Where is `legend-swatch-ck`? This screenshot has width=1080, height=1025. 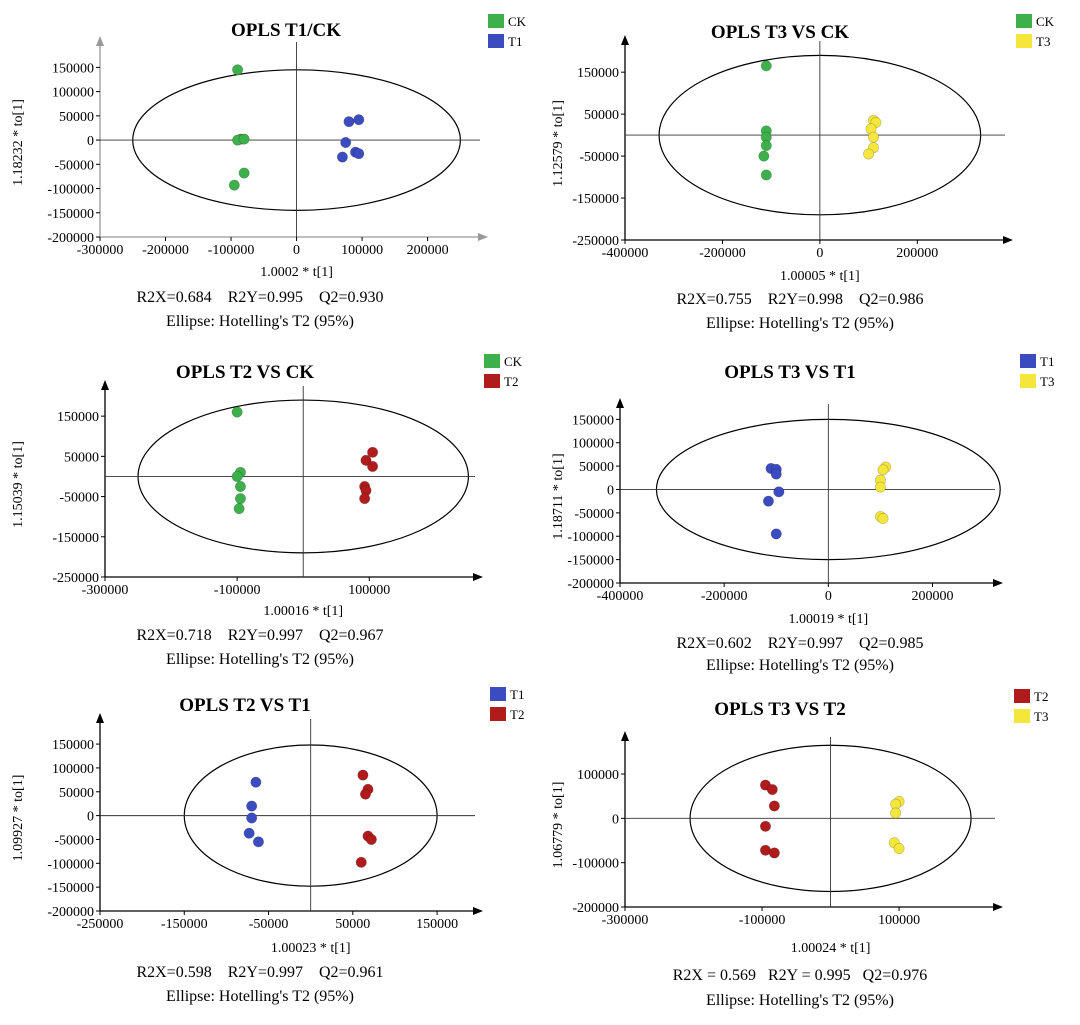 legend-swatch-ck is located at coordinates (496, 21).